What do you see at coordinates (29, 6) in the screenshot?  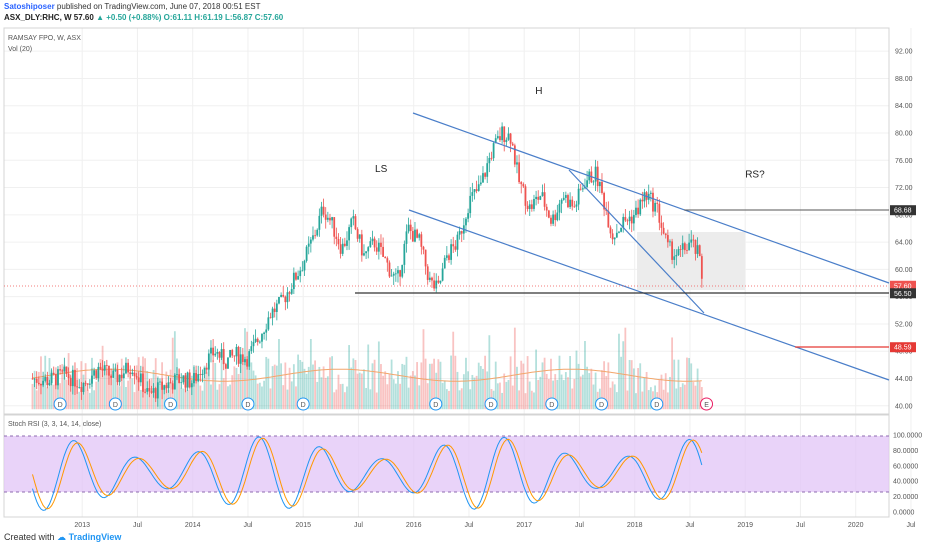 I see `author-link: Satoshiposer` at bounding box center [29, 6].